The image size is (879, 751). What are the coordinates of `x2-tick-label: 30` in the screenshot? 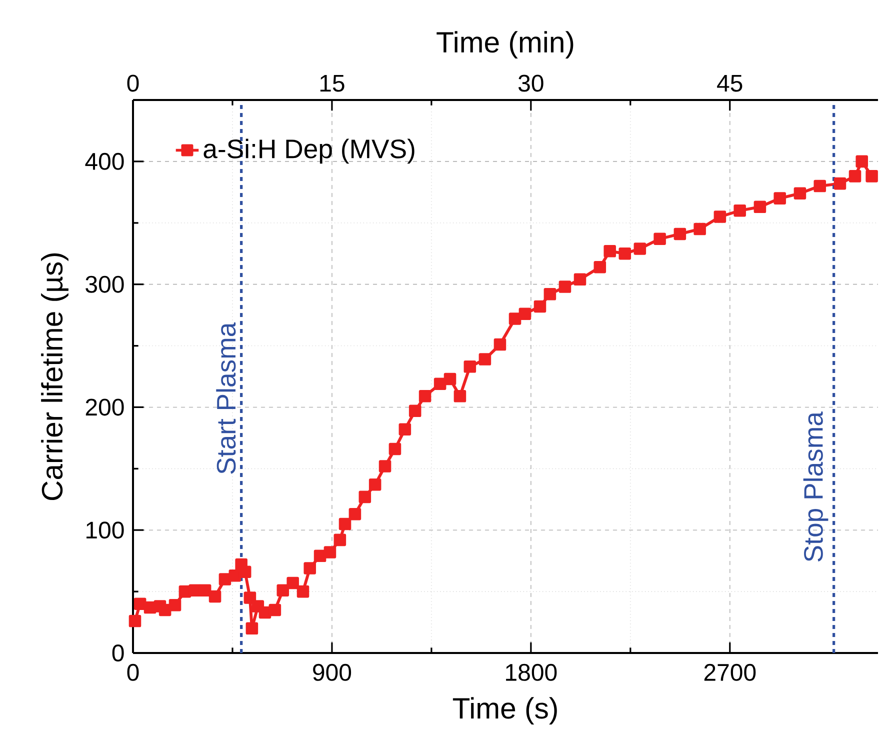 It's located at (531, 83).